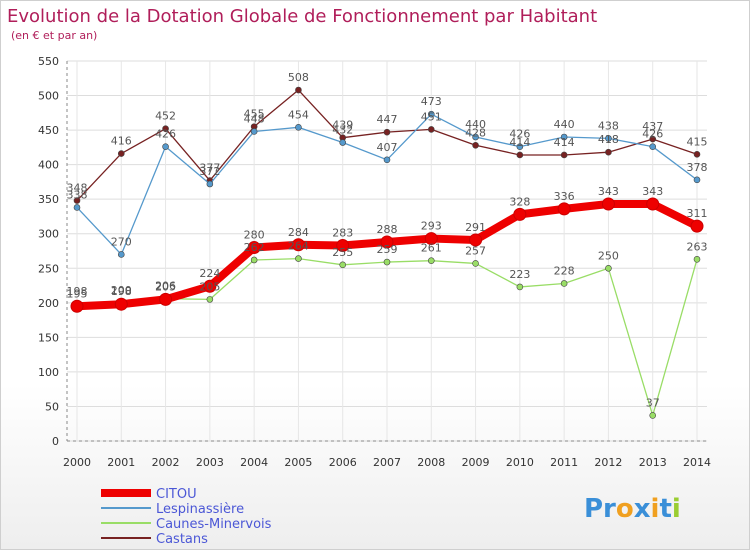 This screenshot has height=551, width=750. I want to click on data-label: 416, so click(121, 141).